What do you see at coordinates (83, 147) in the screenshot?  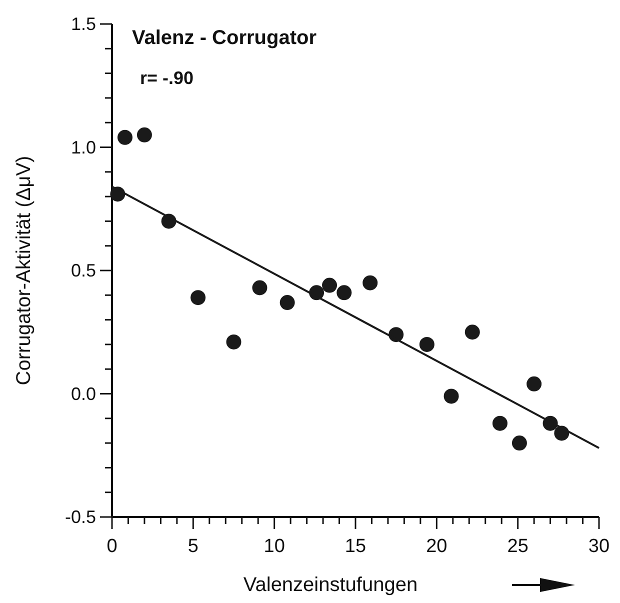 I see `y-tick-label: 1.0` at bounding box center [83, 147].